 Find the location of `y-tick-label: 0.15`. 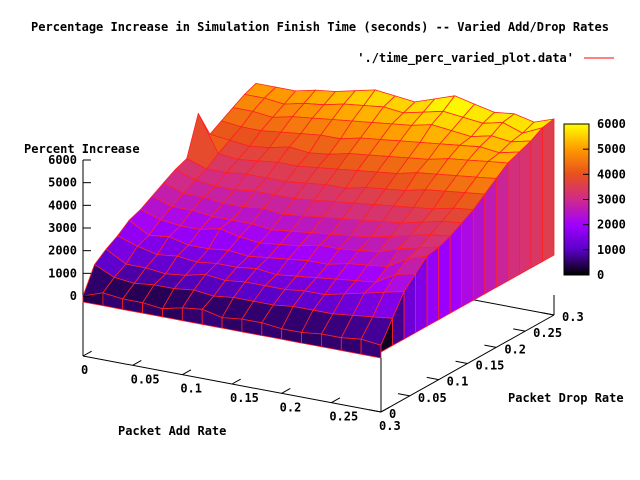

y-tick-label: 0.15 is located at coordinates (490, 366).